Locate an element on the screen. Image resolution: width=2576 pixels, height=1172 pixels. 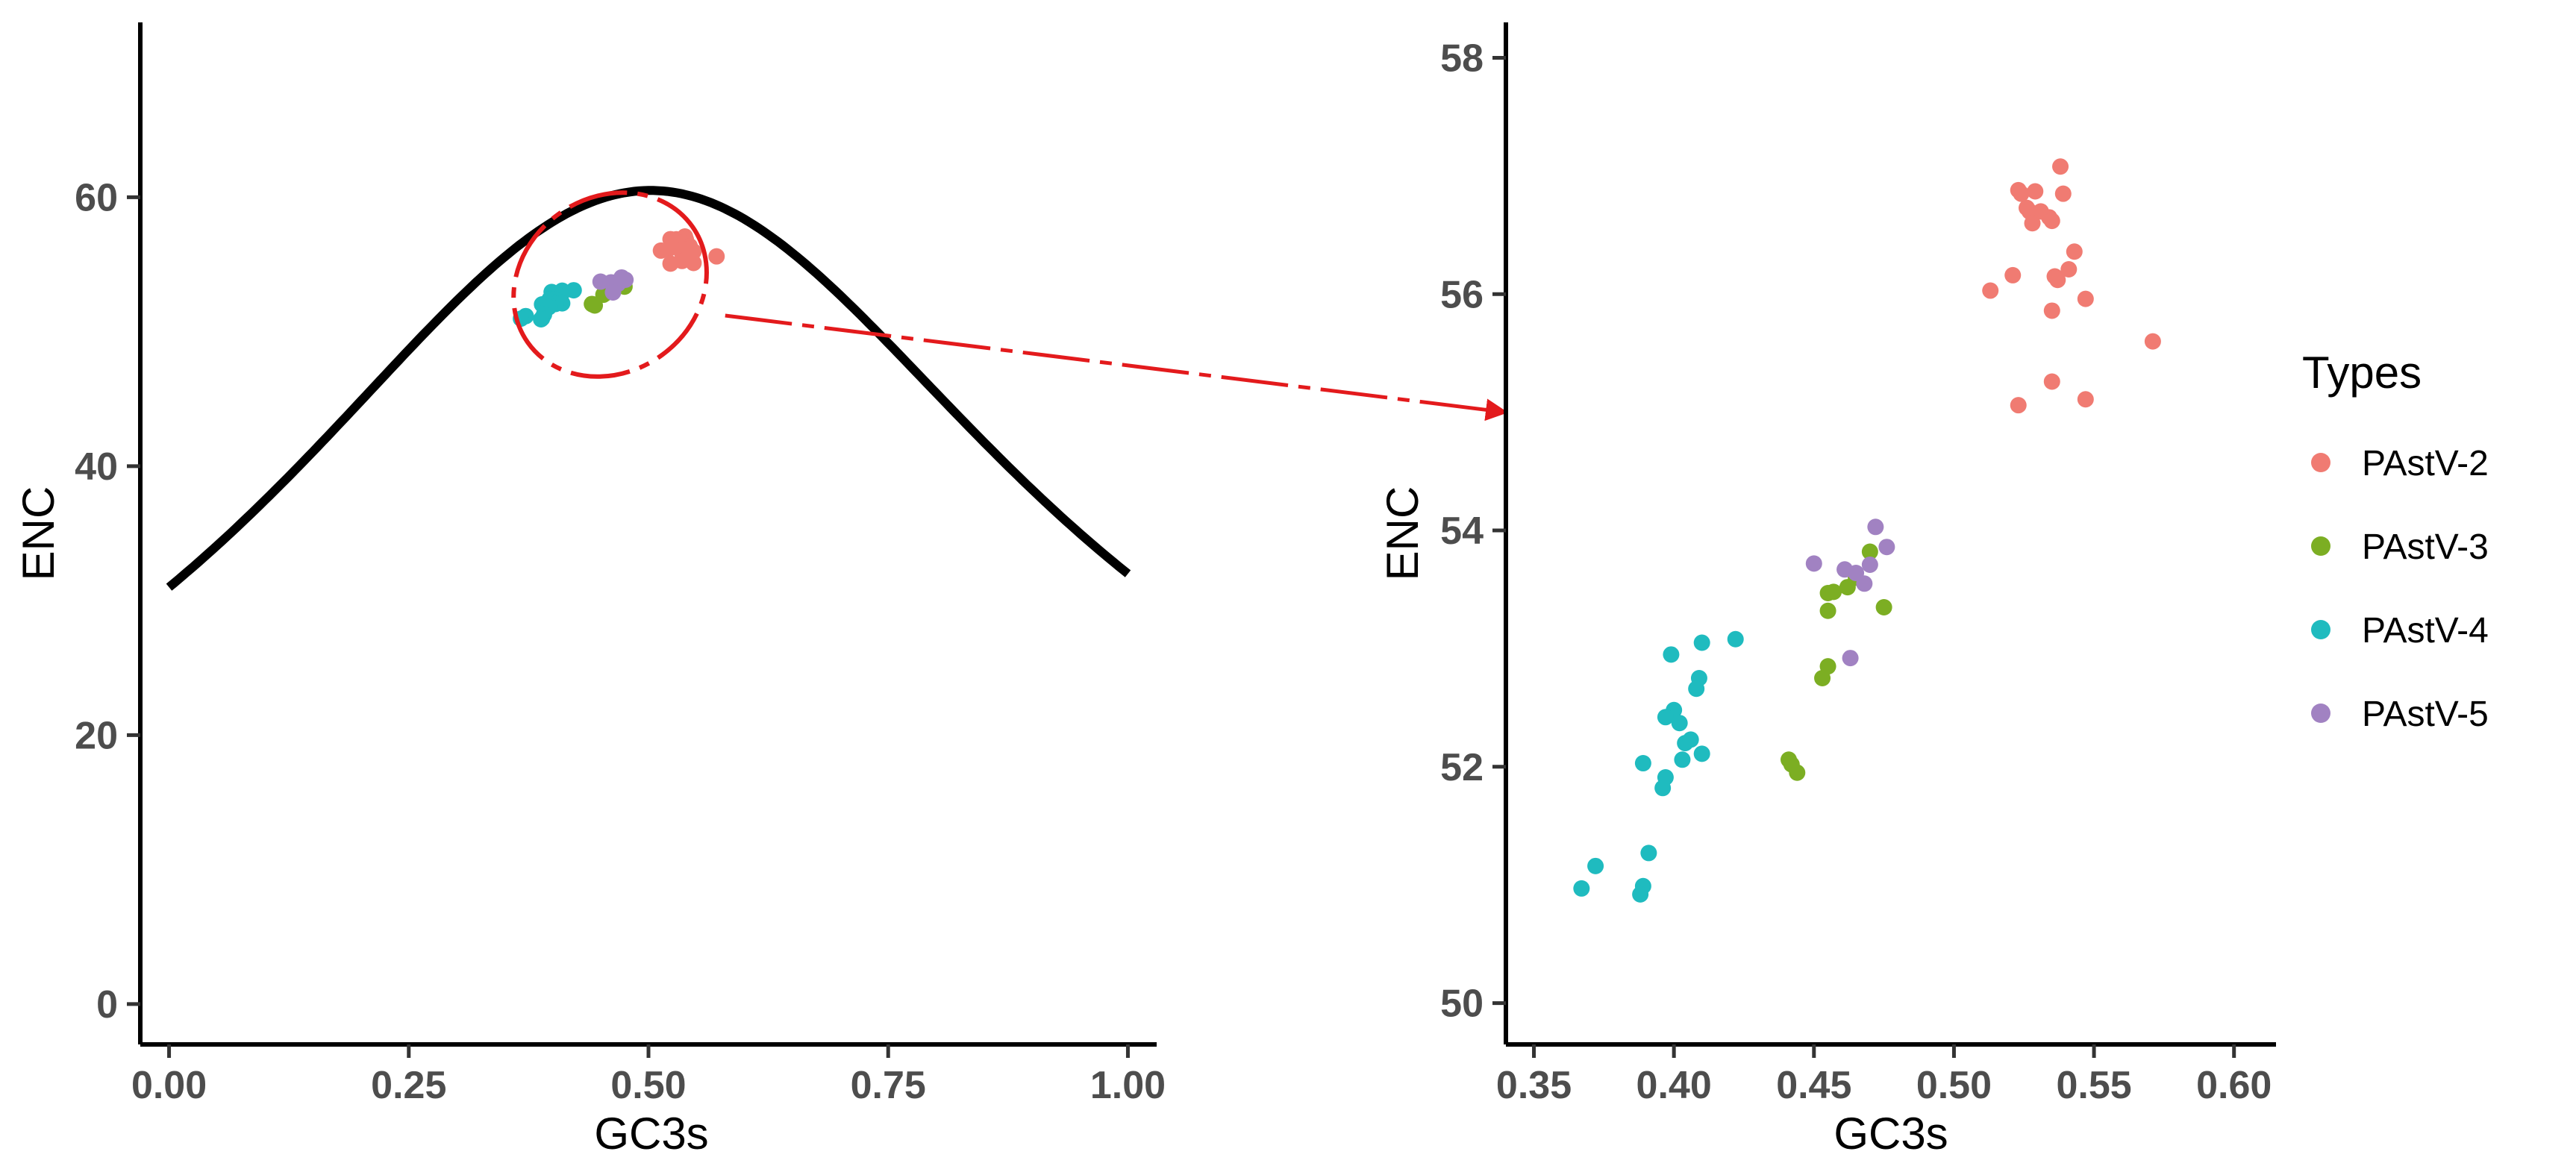
panel-1-x-tick-label: 1.00 is located at coordinates (1128, 1085).